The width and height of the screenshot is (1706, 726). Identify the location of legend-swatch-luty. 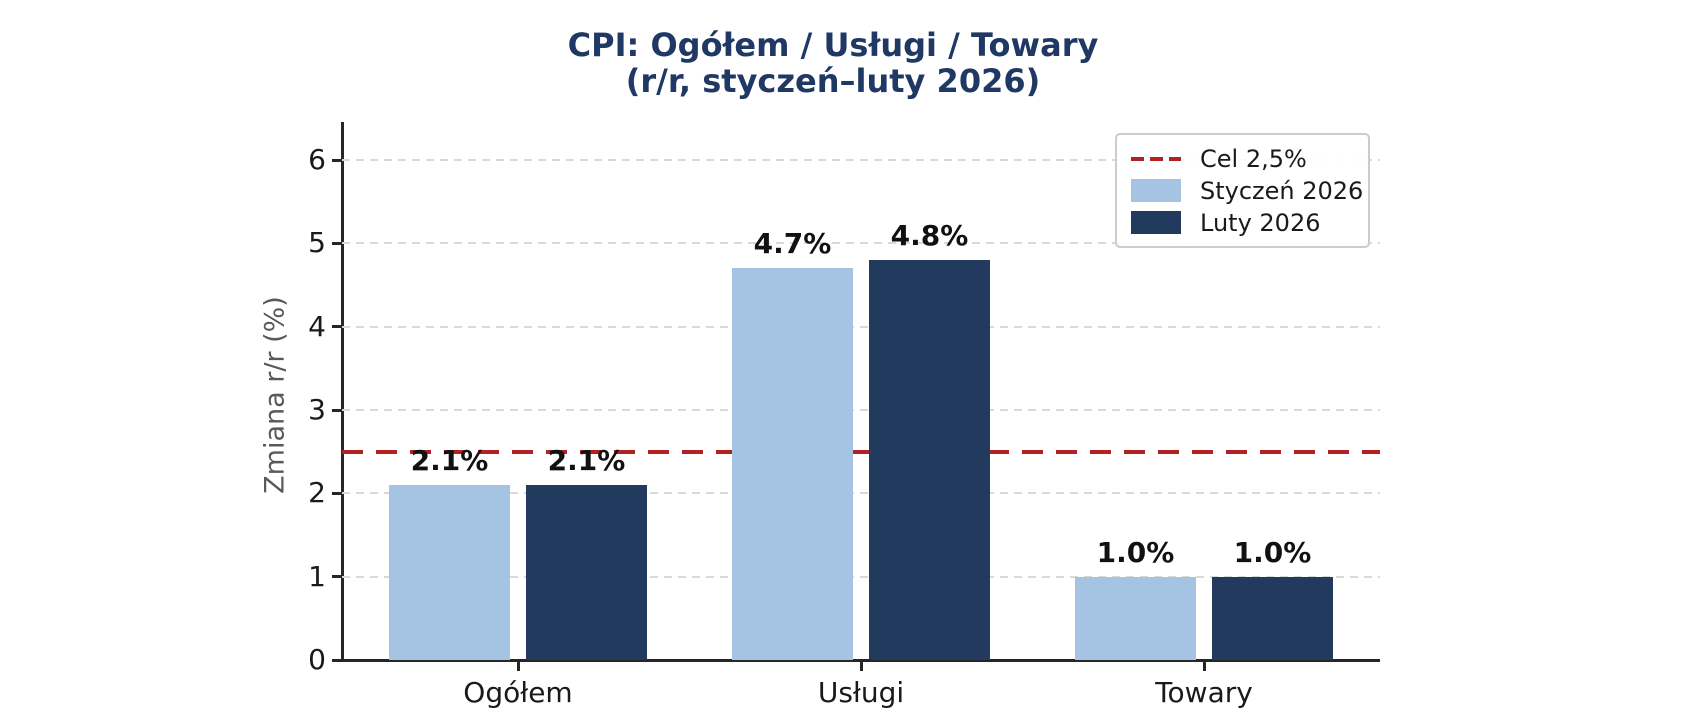
(1156, 222).